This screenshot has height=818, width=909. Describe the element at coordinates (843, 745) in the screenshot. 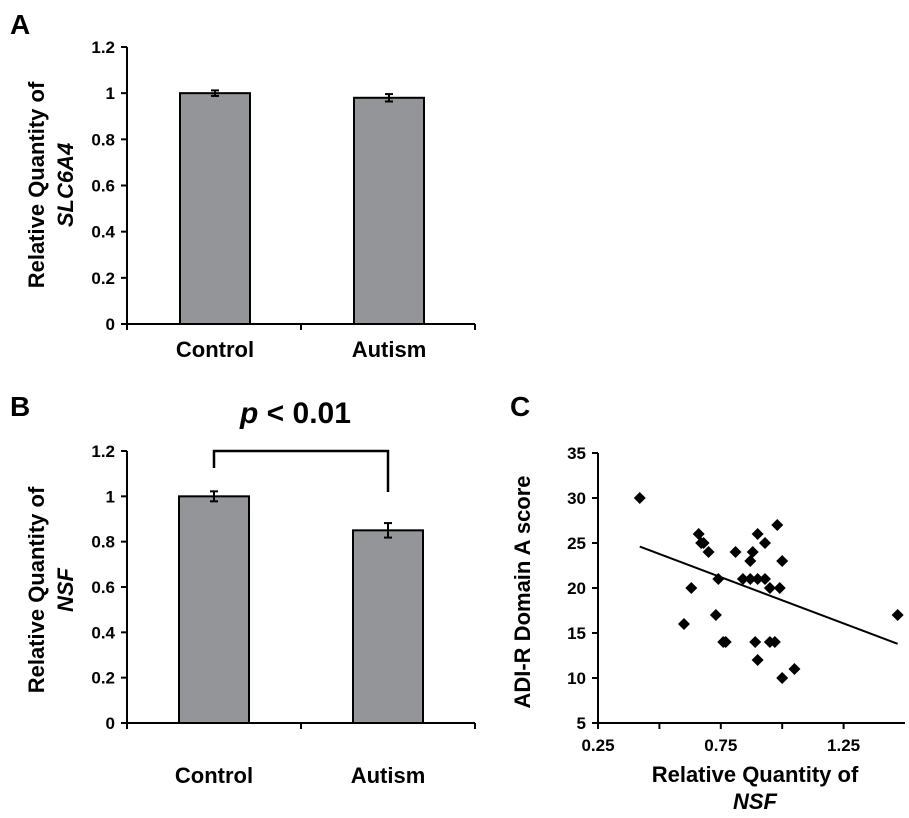

I see `panel-c-x-tick-label: 1.25` at that location.